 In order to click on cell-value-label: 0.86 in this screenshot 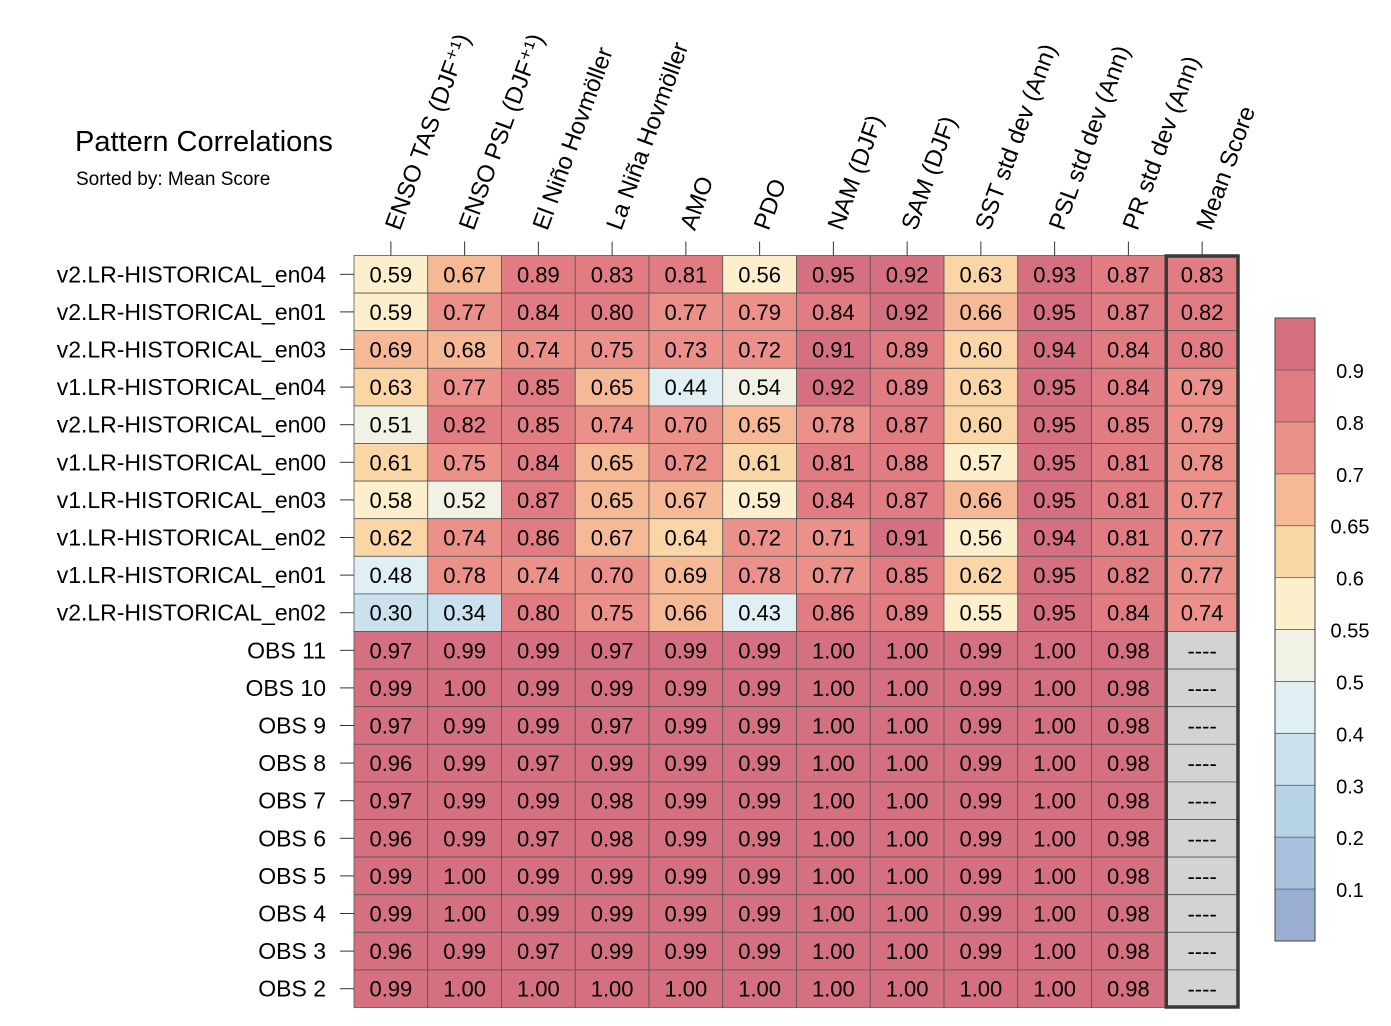, I will do `click(538, 538)`.